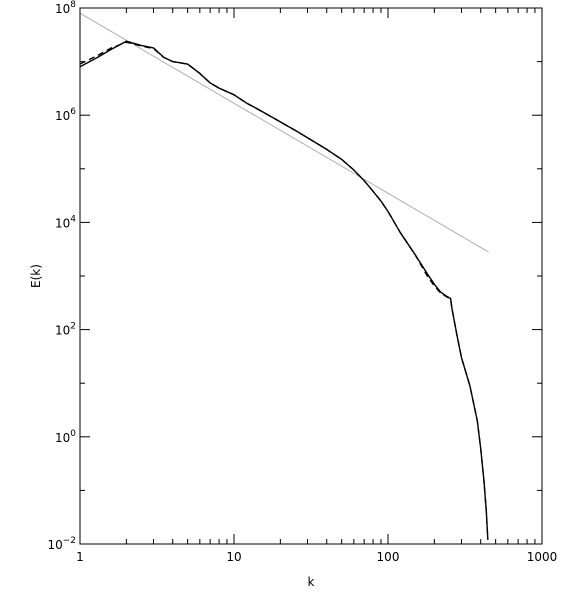  What do you see at coordinates (65, 8) in the screenshot?
I see `y-tick-label: 10⁸` at bounding box center [65, 8].